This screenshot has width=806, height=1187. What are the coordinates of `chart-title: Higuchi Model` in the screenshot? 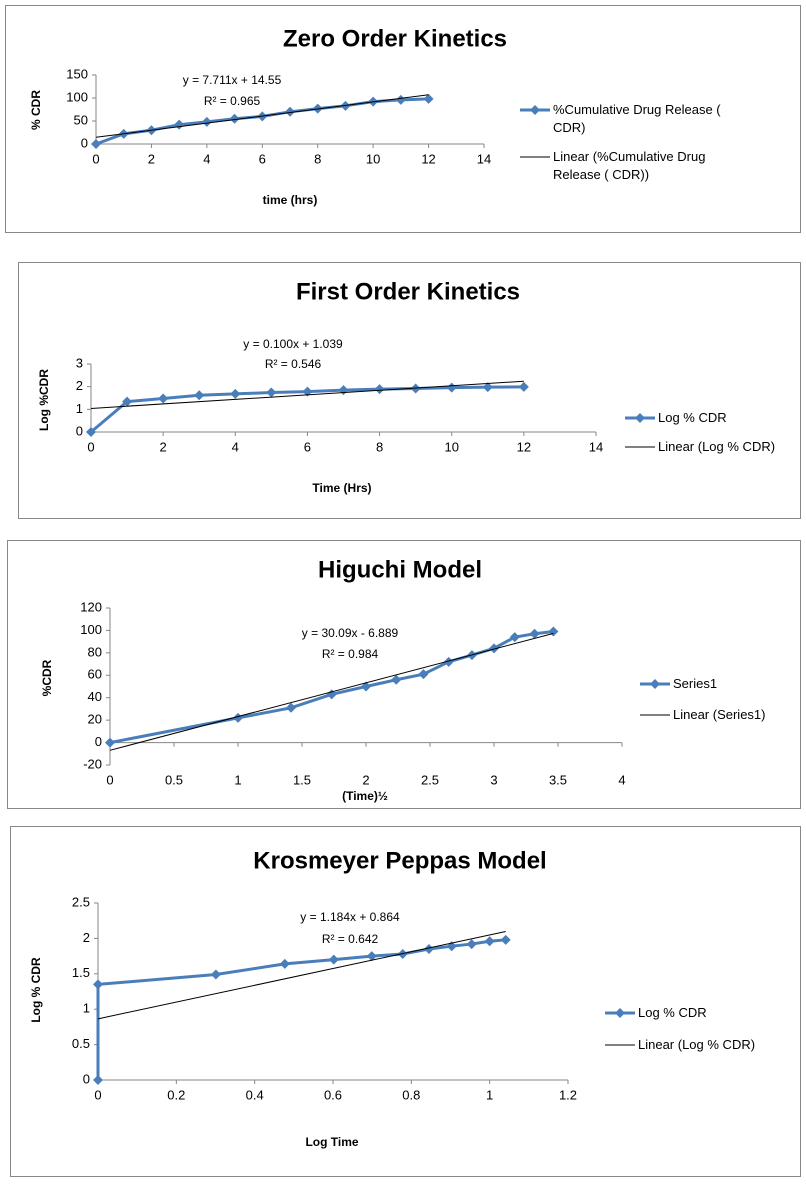 It's located at (400, 569).